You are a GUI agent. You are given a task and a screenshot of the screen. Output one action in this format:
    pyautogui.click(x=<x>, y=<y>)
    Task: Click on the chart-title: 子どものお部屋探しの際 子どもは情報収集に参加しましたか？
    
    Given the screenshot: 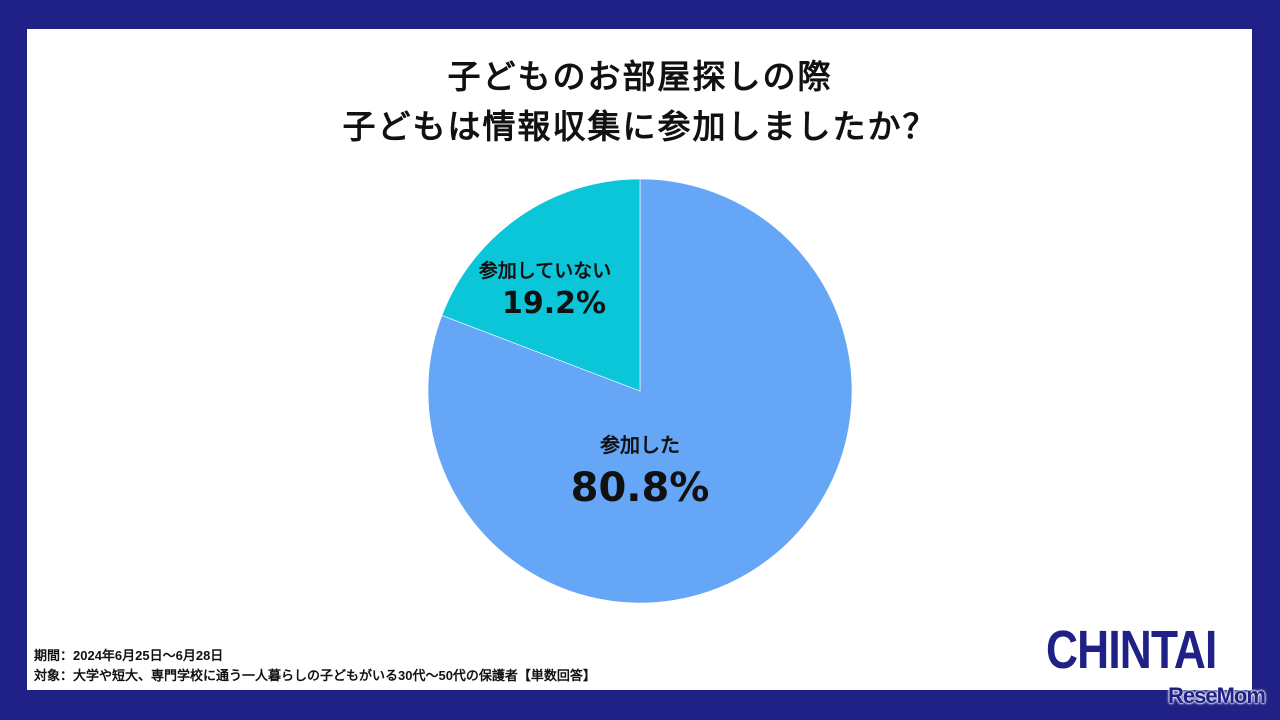 What is the action you would take?
    pyautogui.click(x=640, y=102)
    